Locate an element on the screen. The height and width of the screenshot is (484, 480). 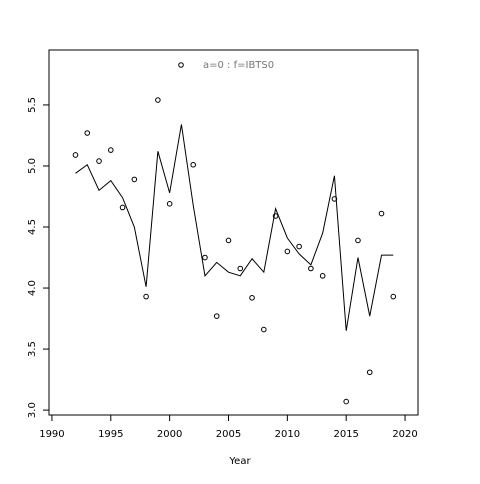
y-tick-label: 4.0 is located at coordinates (32, 288).